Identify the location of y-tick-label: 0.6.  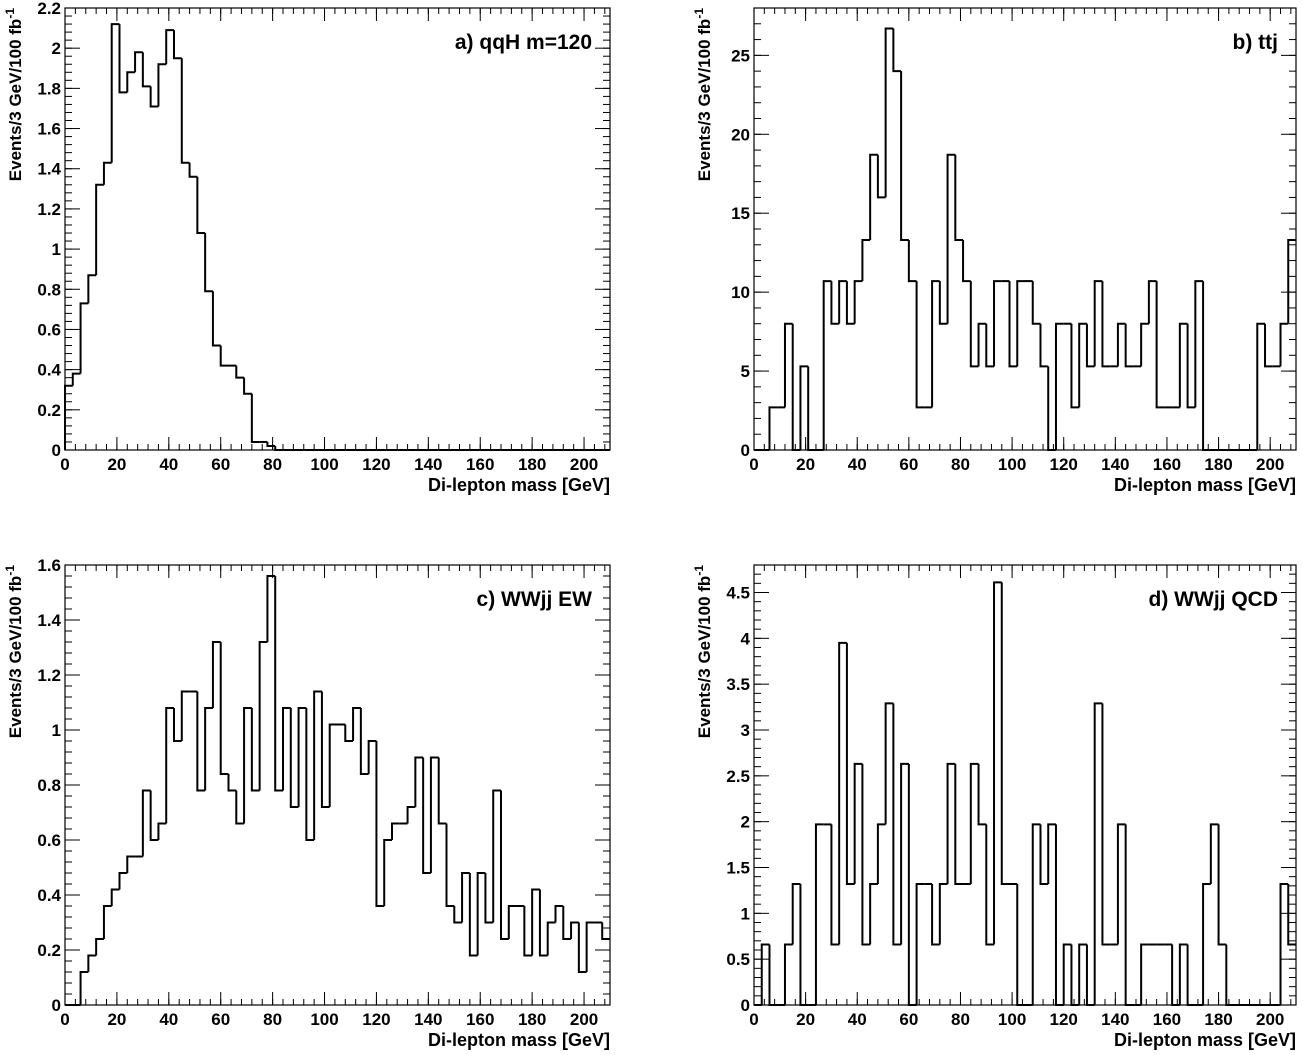
(49, 840).